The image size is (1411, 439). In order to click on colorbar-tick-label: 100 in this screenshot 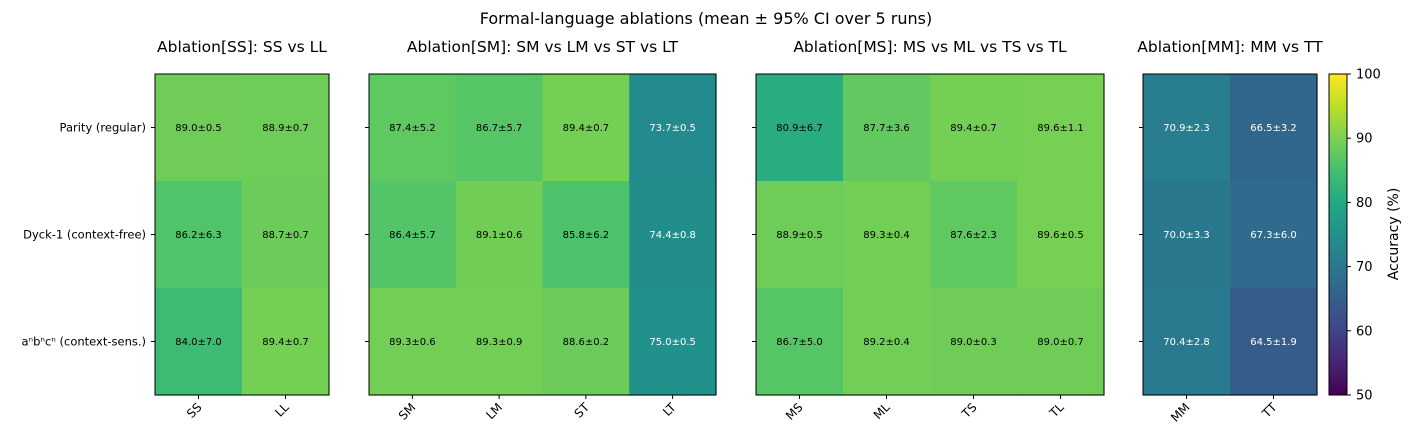, I will do `click(1368, 75)`.